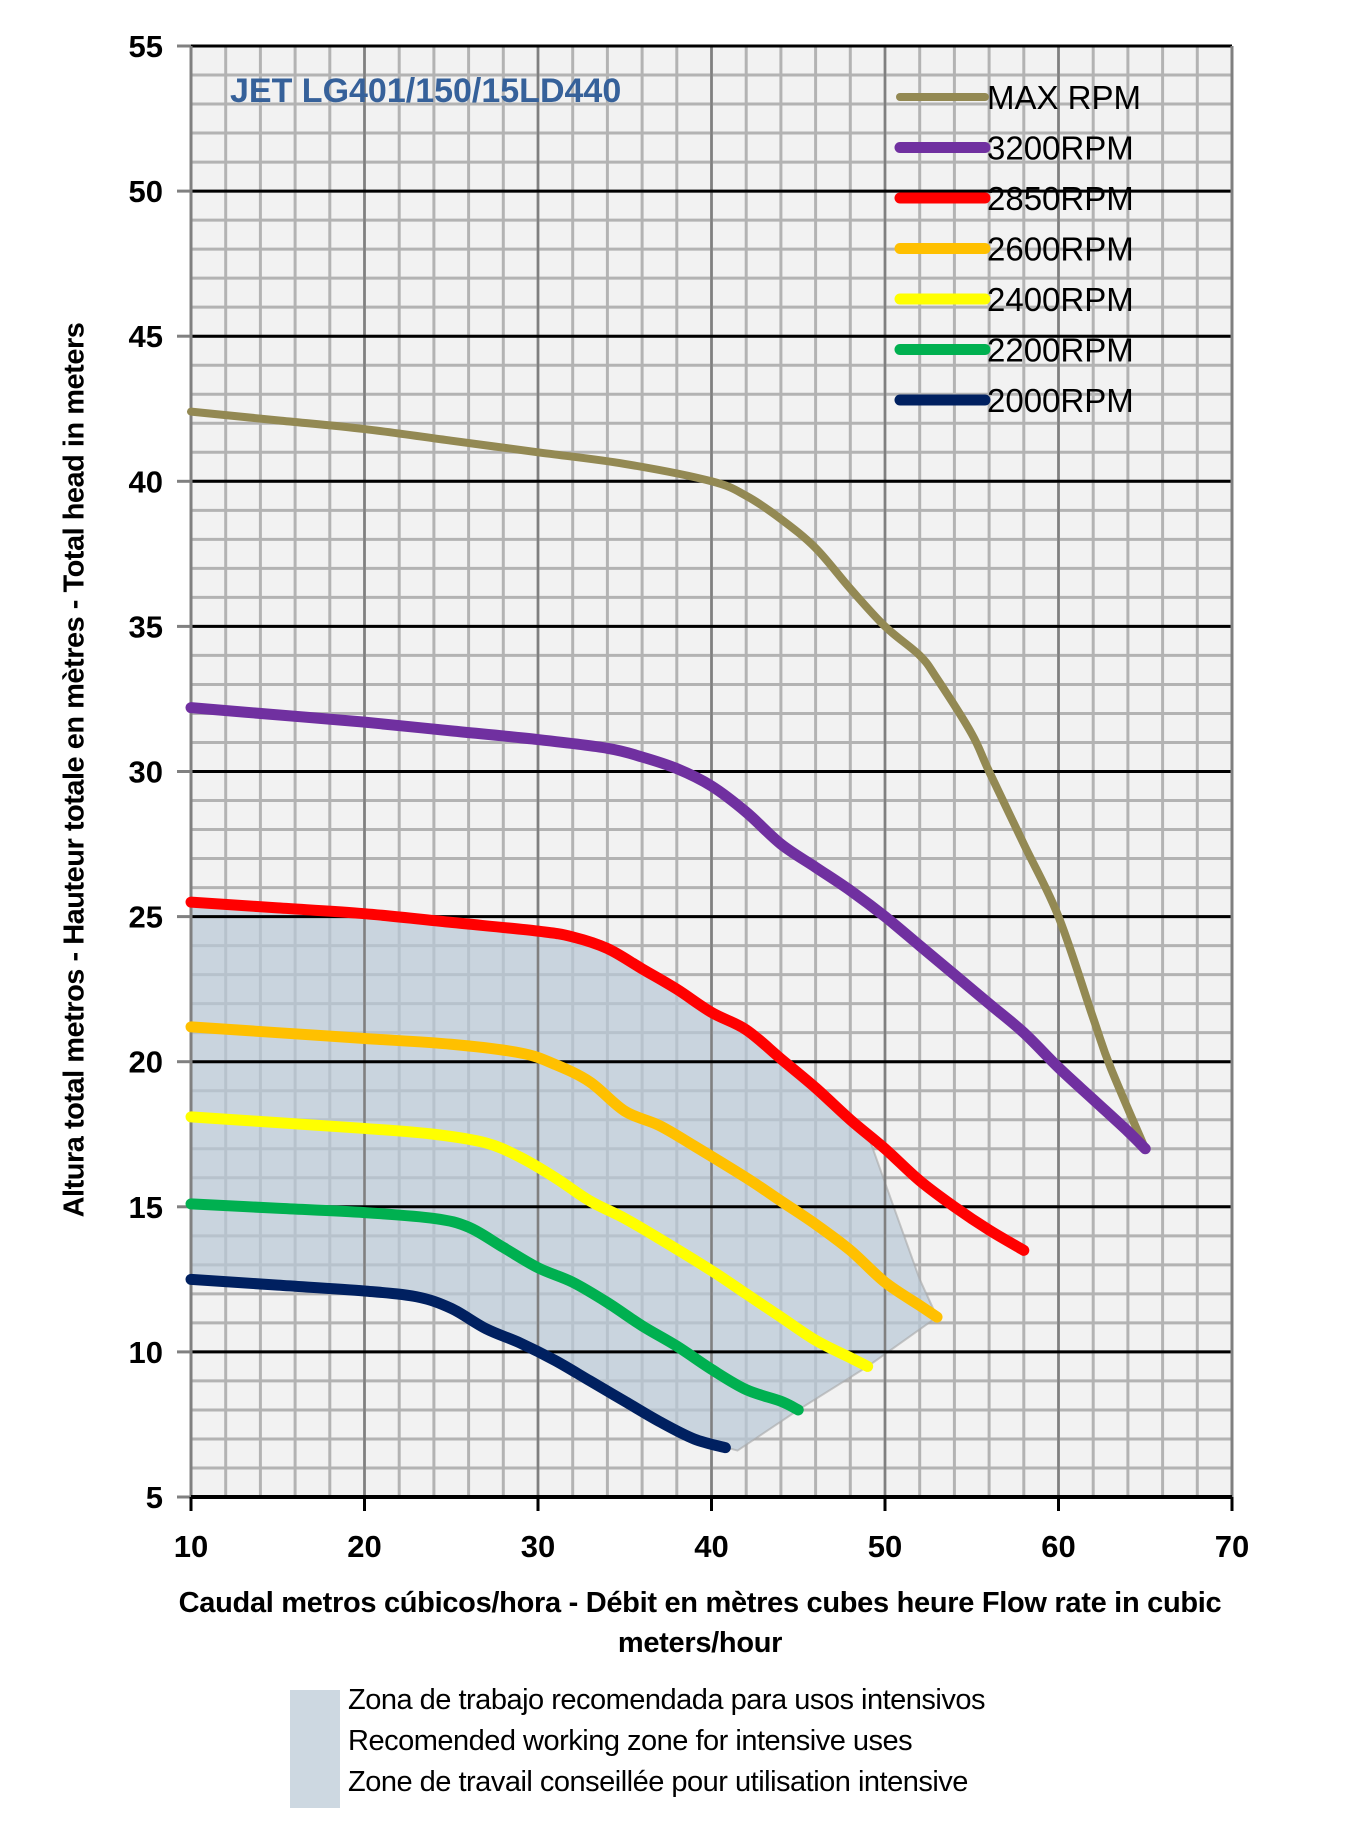 The height and width of the screenshot is (1830, 1347). Describe the element at coordinates (315, 1749) in the screenshot. I see `zone-legend-swatch` at that location.